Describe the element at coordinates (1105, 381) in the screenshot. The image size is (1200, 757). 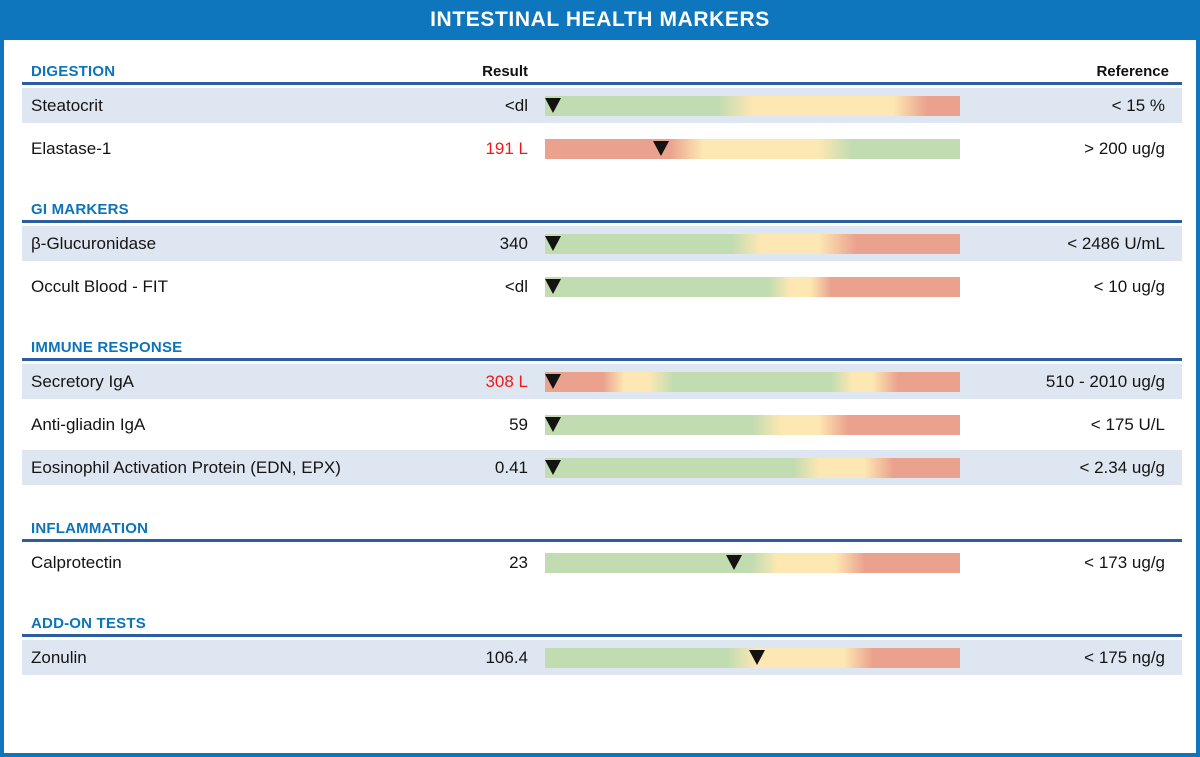
I see `reference-range: 510 - 2010 ug/g` at that location.